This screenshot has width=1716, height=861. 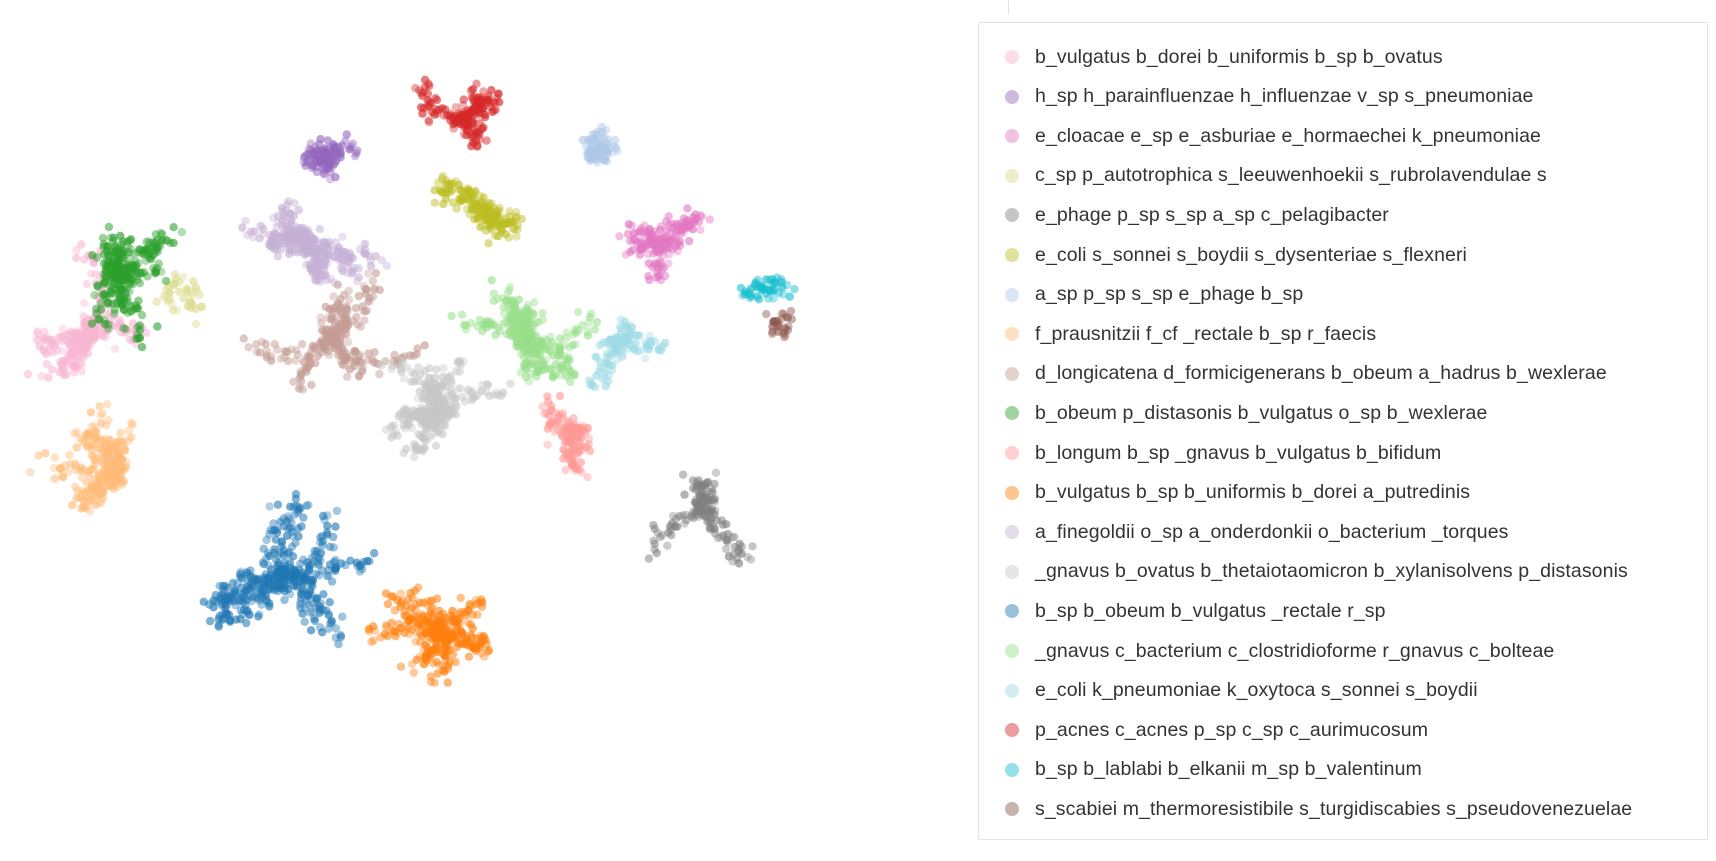 What do you see at coordinates (1343, 215) in the screenshot?
I see `legend-item: e_phage p_sp s_sp a_sp c_pelagibacter` at bounding box center [1343, 215].